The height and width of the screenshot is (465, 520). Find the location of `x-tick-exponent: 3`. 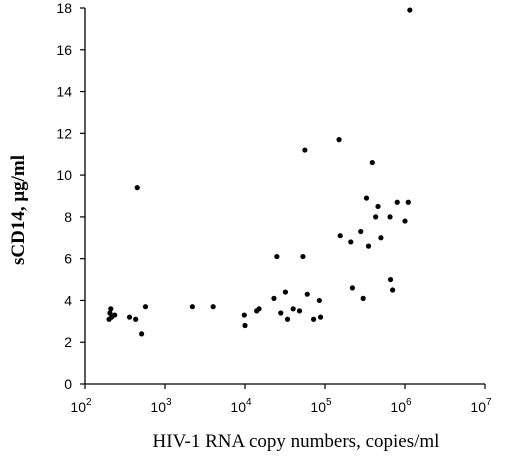

x-tick-exponent: 3 is located at coordinates (169, 402).